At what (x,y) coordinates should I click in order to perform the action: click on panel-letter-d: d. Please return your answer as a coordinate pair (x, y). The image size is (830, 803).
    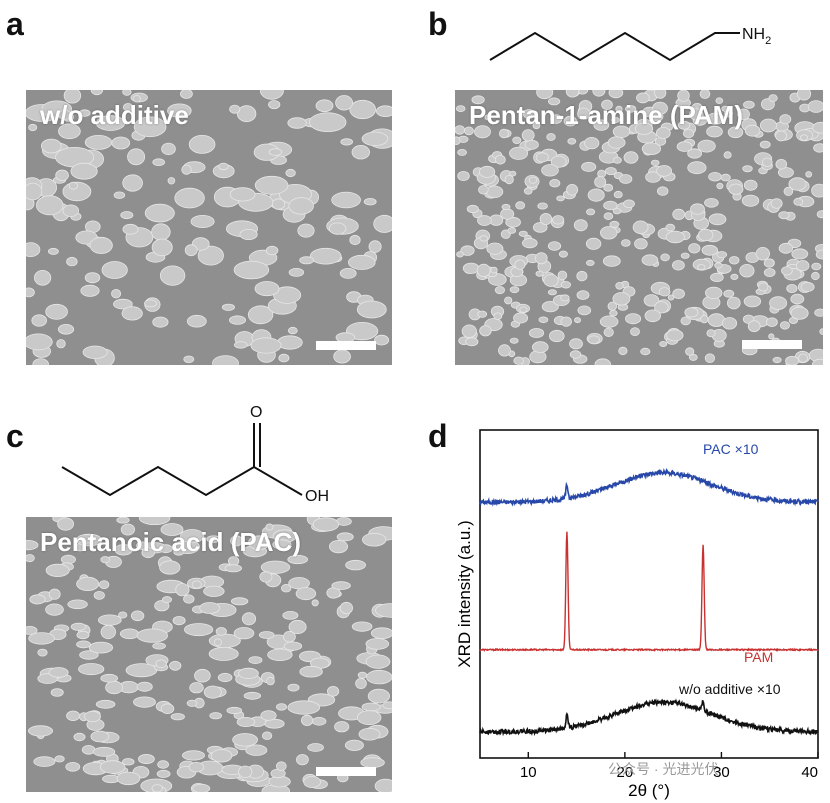
    Looking at the image, I should click on (438, 436).